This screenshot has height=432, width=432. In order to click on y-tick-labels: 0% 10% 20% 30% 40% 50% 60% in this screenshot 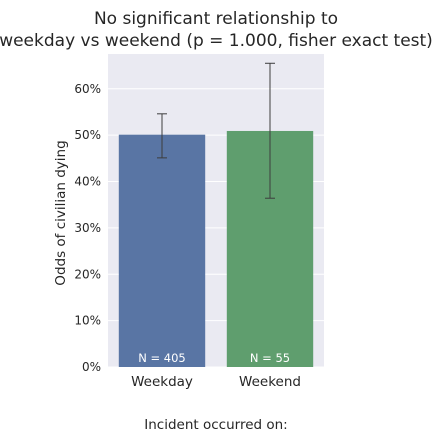, I will do `click(87, 228)`.